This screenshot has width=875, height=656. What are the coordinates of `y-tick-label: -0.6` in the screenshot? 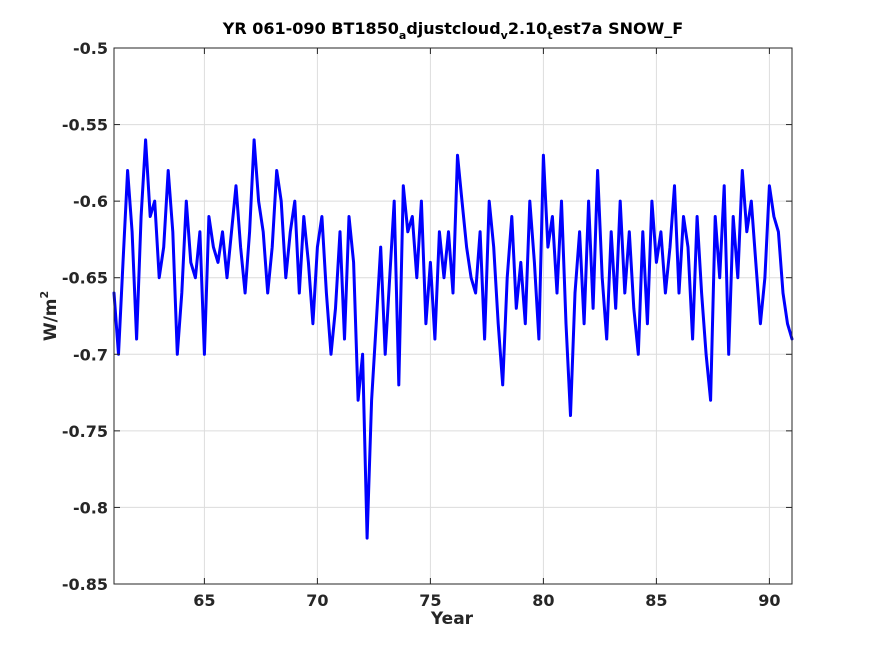 It's located at (90, 201).